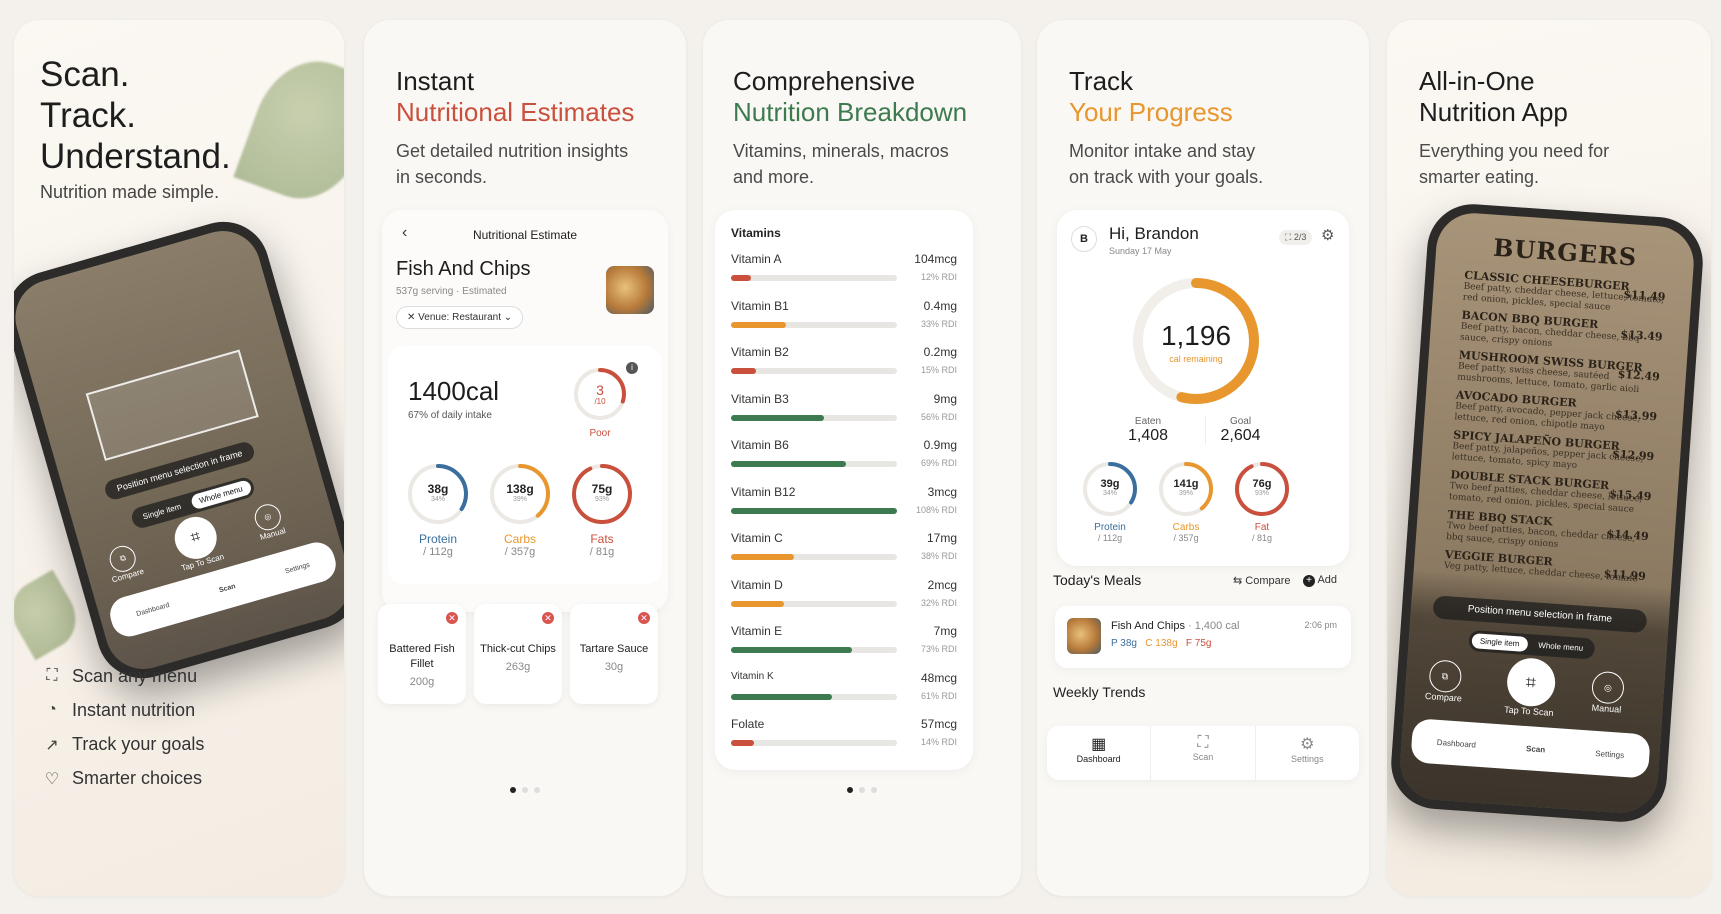 This screenshot has height=914, width=1721. I want to click on panel-title: Comprehensive Nutrition Breakdown, so click(850, 96).